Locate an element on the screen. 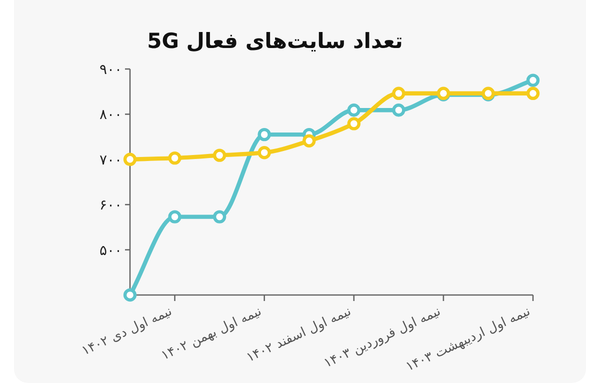  y-tick-label: ۸۰۰ is located at coordinates (110, 115).